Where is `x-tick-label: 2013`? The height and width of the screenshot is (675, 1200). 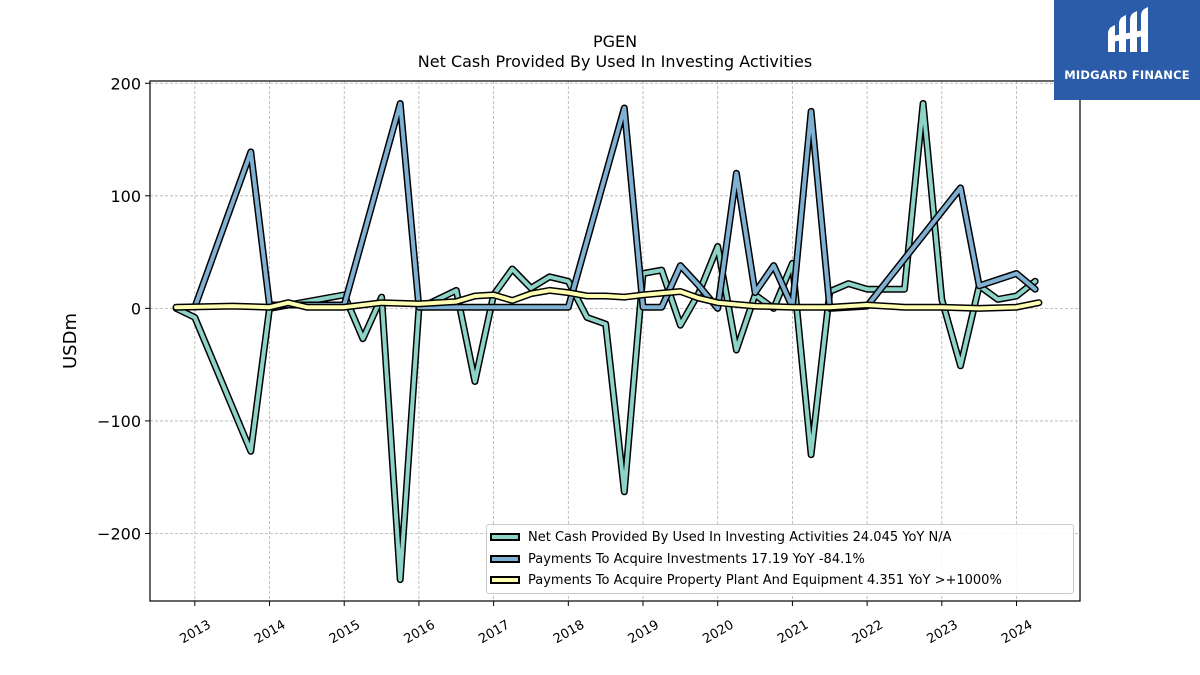
x-tick-label: 2013 is located at coordinates (195, 633).